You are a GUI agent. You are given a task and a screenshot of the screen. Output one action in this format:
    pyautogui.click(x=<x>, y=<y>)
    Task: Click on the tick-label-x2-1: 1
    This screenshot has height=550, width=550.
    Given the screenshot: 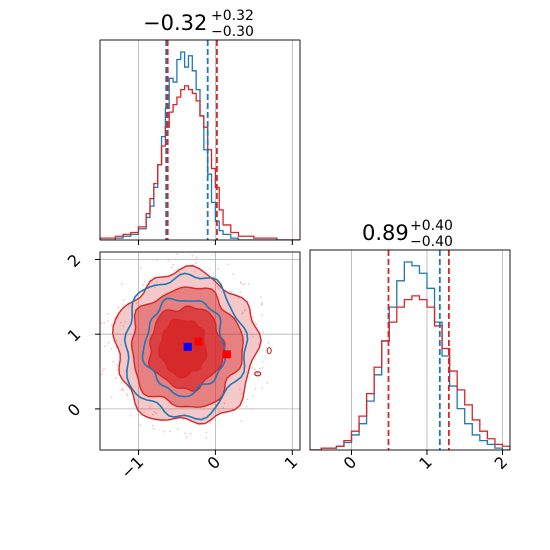 What is the action you would take?
    pyautogui.click(x=425, y=462)
    